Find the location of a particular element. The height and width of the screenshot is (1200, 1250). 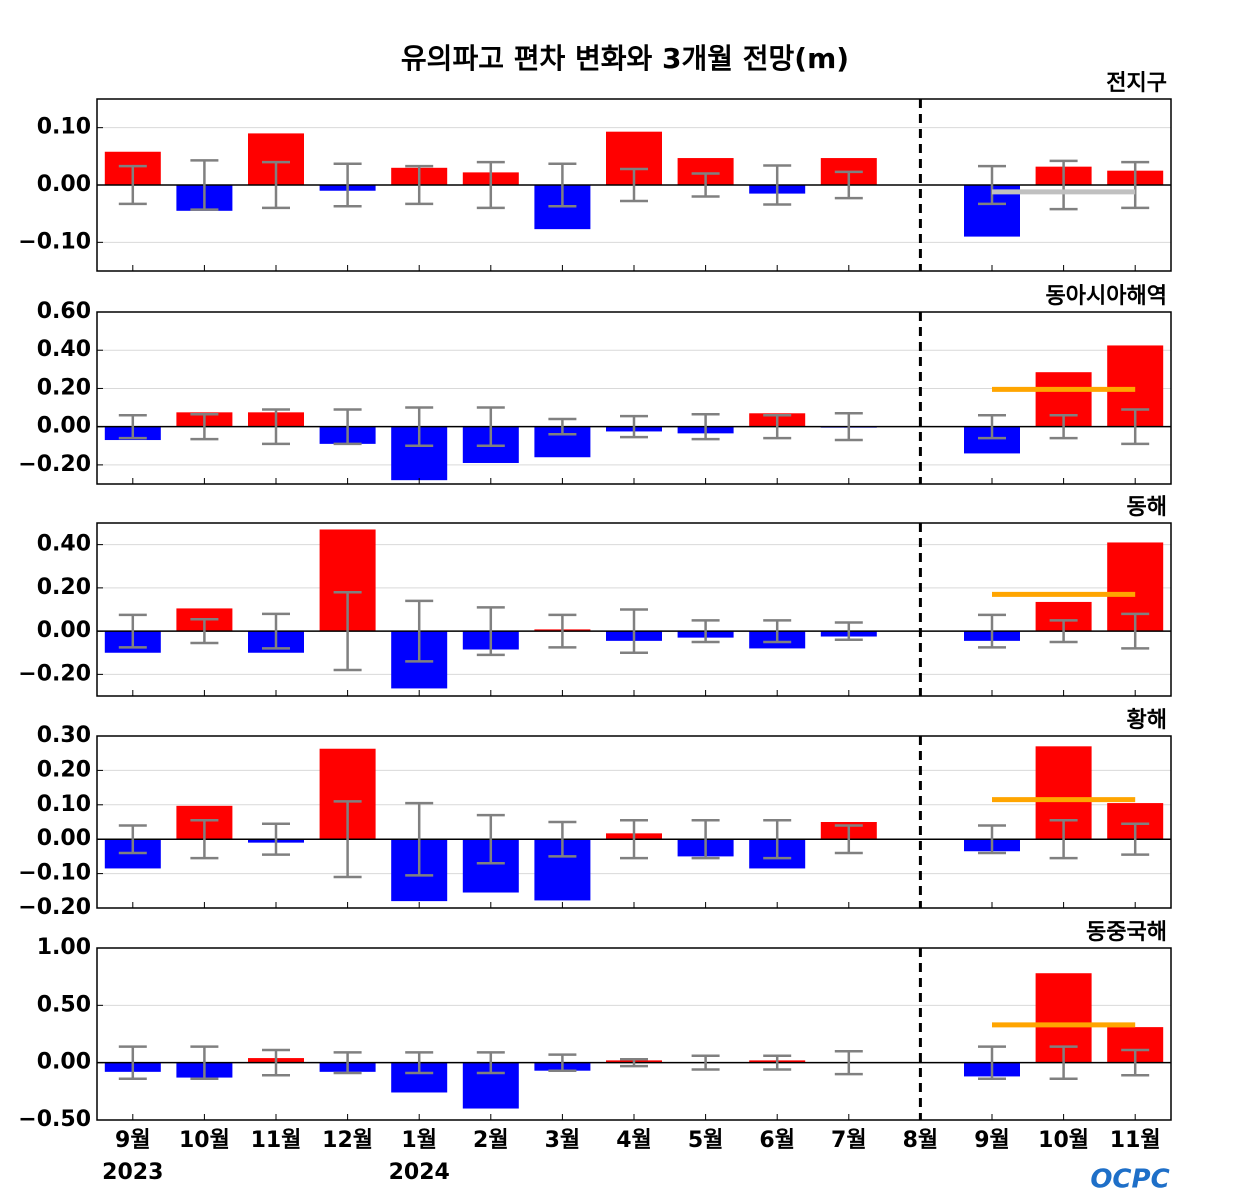

y-tick-label: 1.00 is located at coordinates (64, 947).